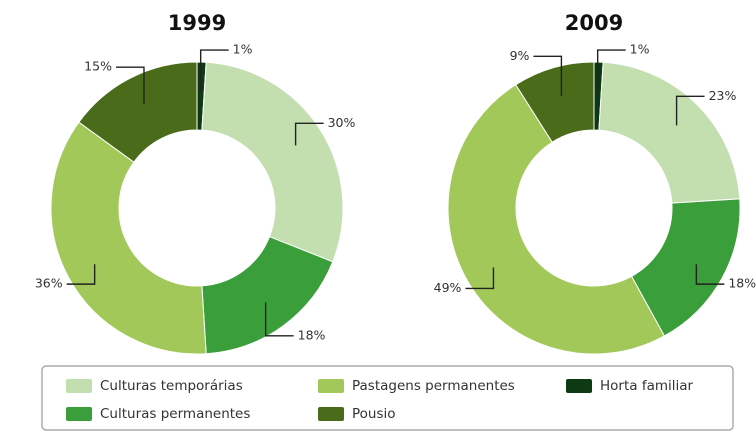 Image resolution: width=756 pixels, height=435 pixels. What do you see at coordinates (171, 386) in the screenshot?
I see `legend-label: Culturas temporárias` at bounding box center [171, 386].